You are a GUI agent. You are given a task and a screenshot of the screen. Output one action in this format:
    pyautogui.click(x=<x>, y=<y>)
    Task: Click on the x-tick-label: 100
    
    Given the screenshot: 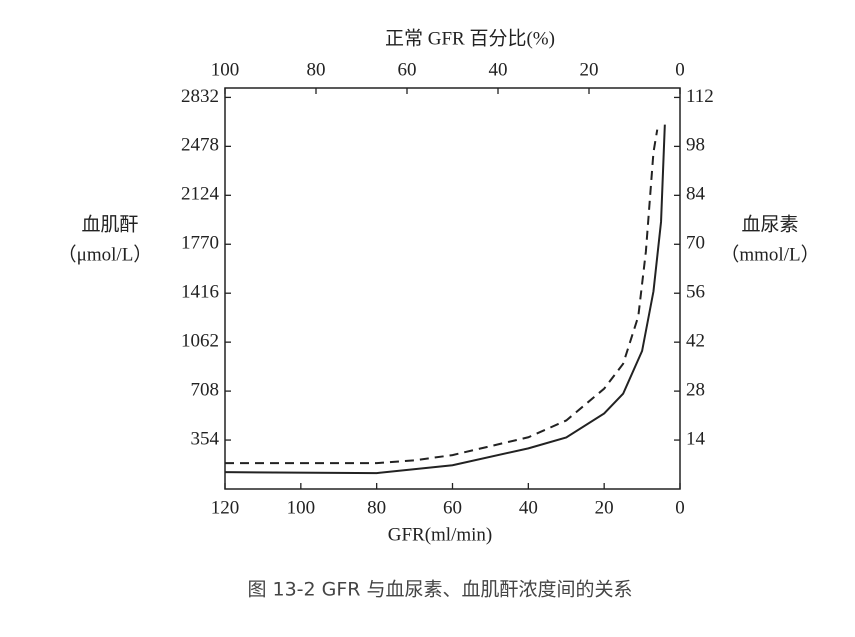 What is the action you would take?
    pyautogui.click(x=301, y=507)
    